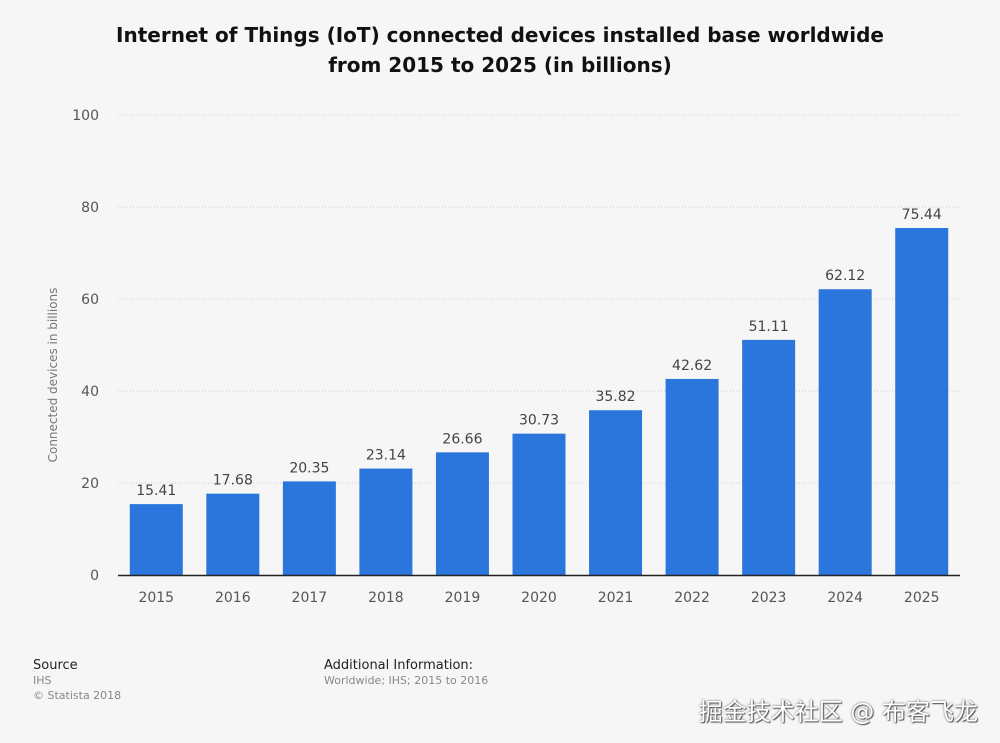  What do you see at coordinates (615, 397) in the screenshot?
I see `data-label: 35.82` at bounding box center [615, 397].